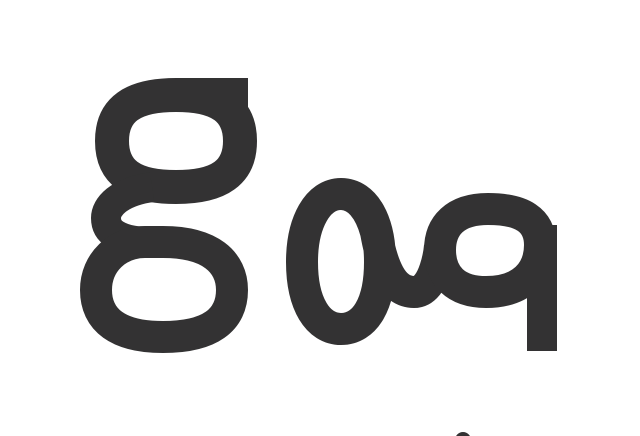 Image resolution: width=640 pixels, height=436 pixels. Describe the element at coordinates (371, 261) in the screenshot. I see `orq-script` at that location.